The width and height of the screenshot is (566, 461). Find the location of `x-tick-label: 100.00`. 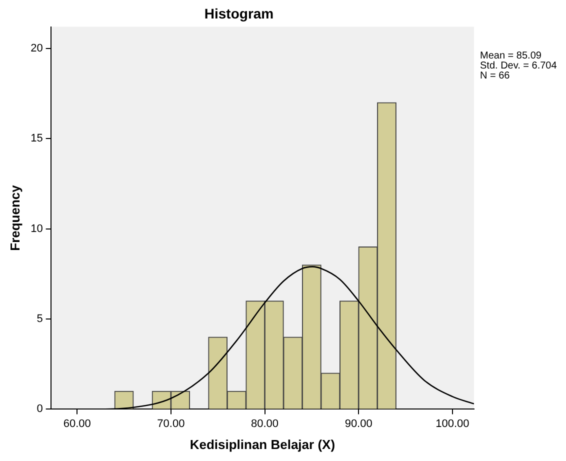

x-tick-label: 100.00 is located at coordinates (453, 424).